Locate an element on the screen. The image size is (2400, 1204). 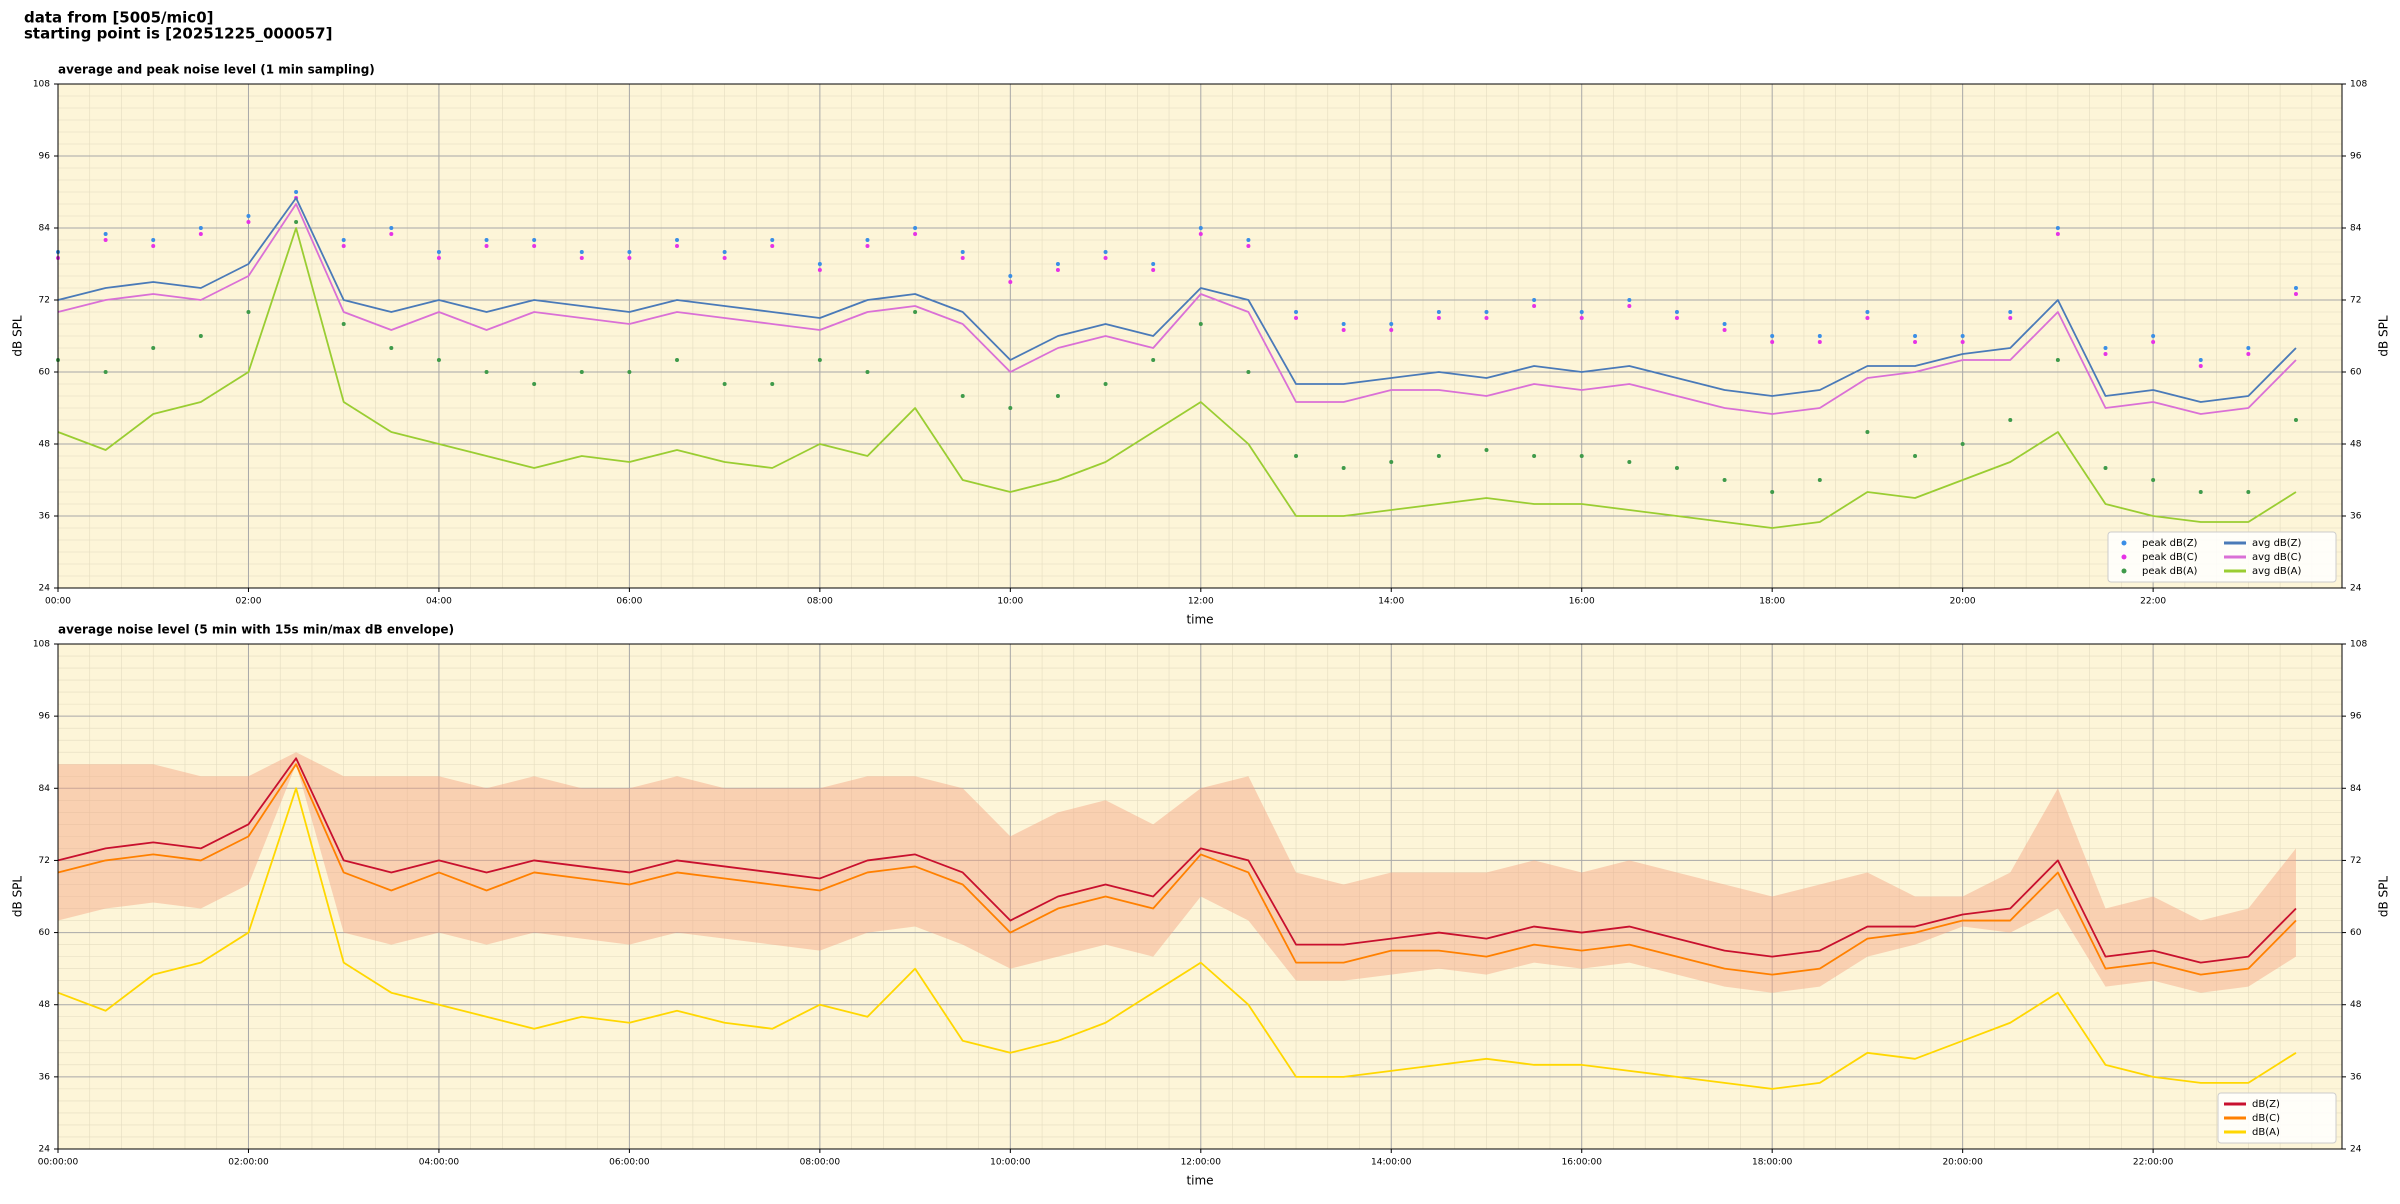
legend-label: peak dB(C) is located at coordinates (2170, 557).